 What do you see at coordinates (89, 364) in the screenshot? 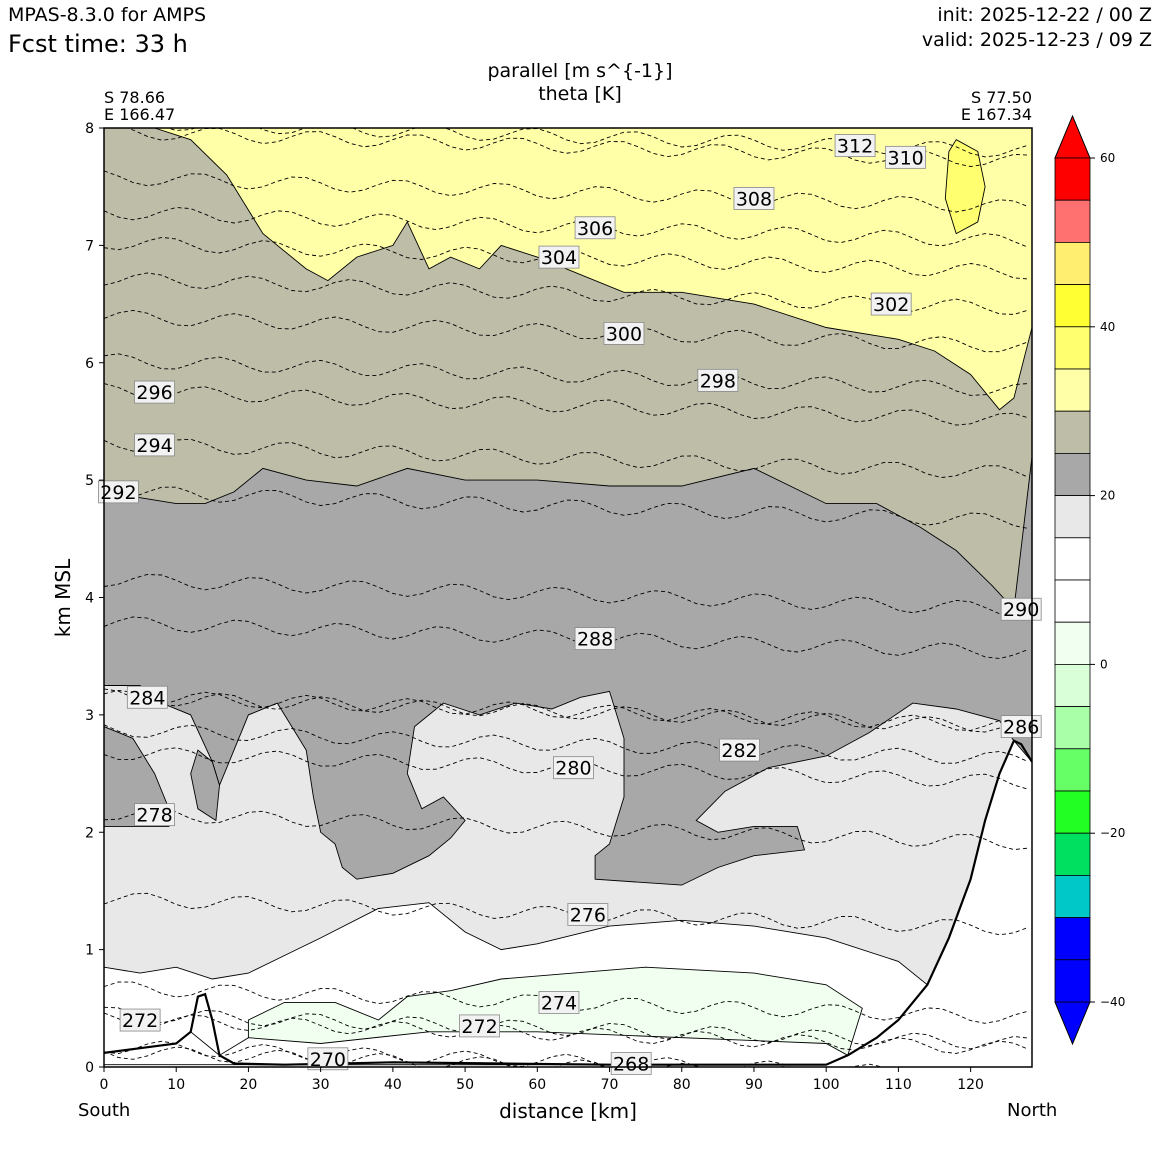
I see `y-tick-label: 6` at bounding box center [89, 364].